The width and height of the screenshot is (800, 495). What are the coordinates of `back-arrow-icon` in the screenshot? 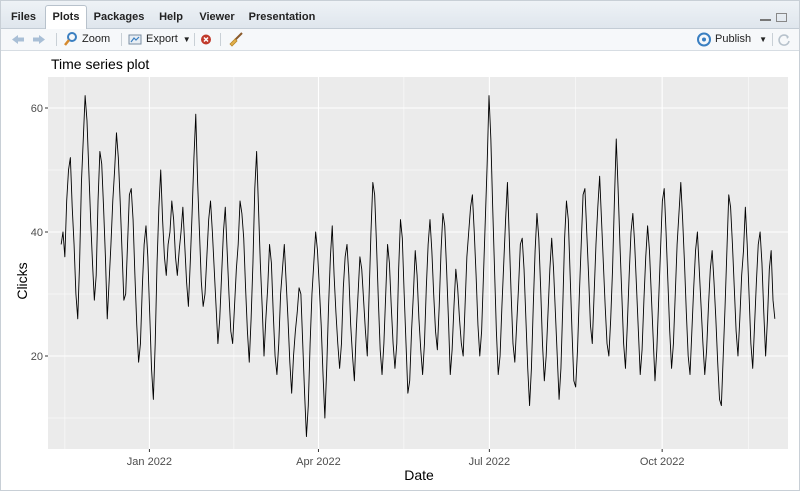 It's located at (18, 39).